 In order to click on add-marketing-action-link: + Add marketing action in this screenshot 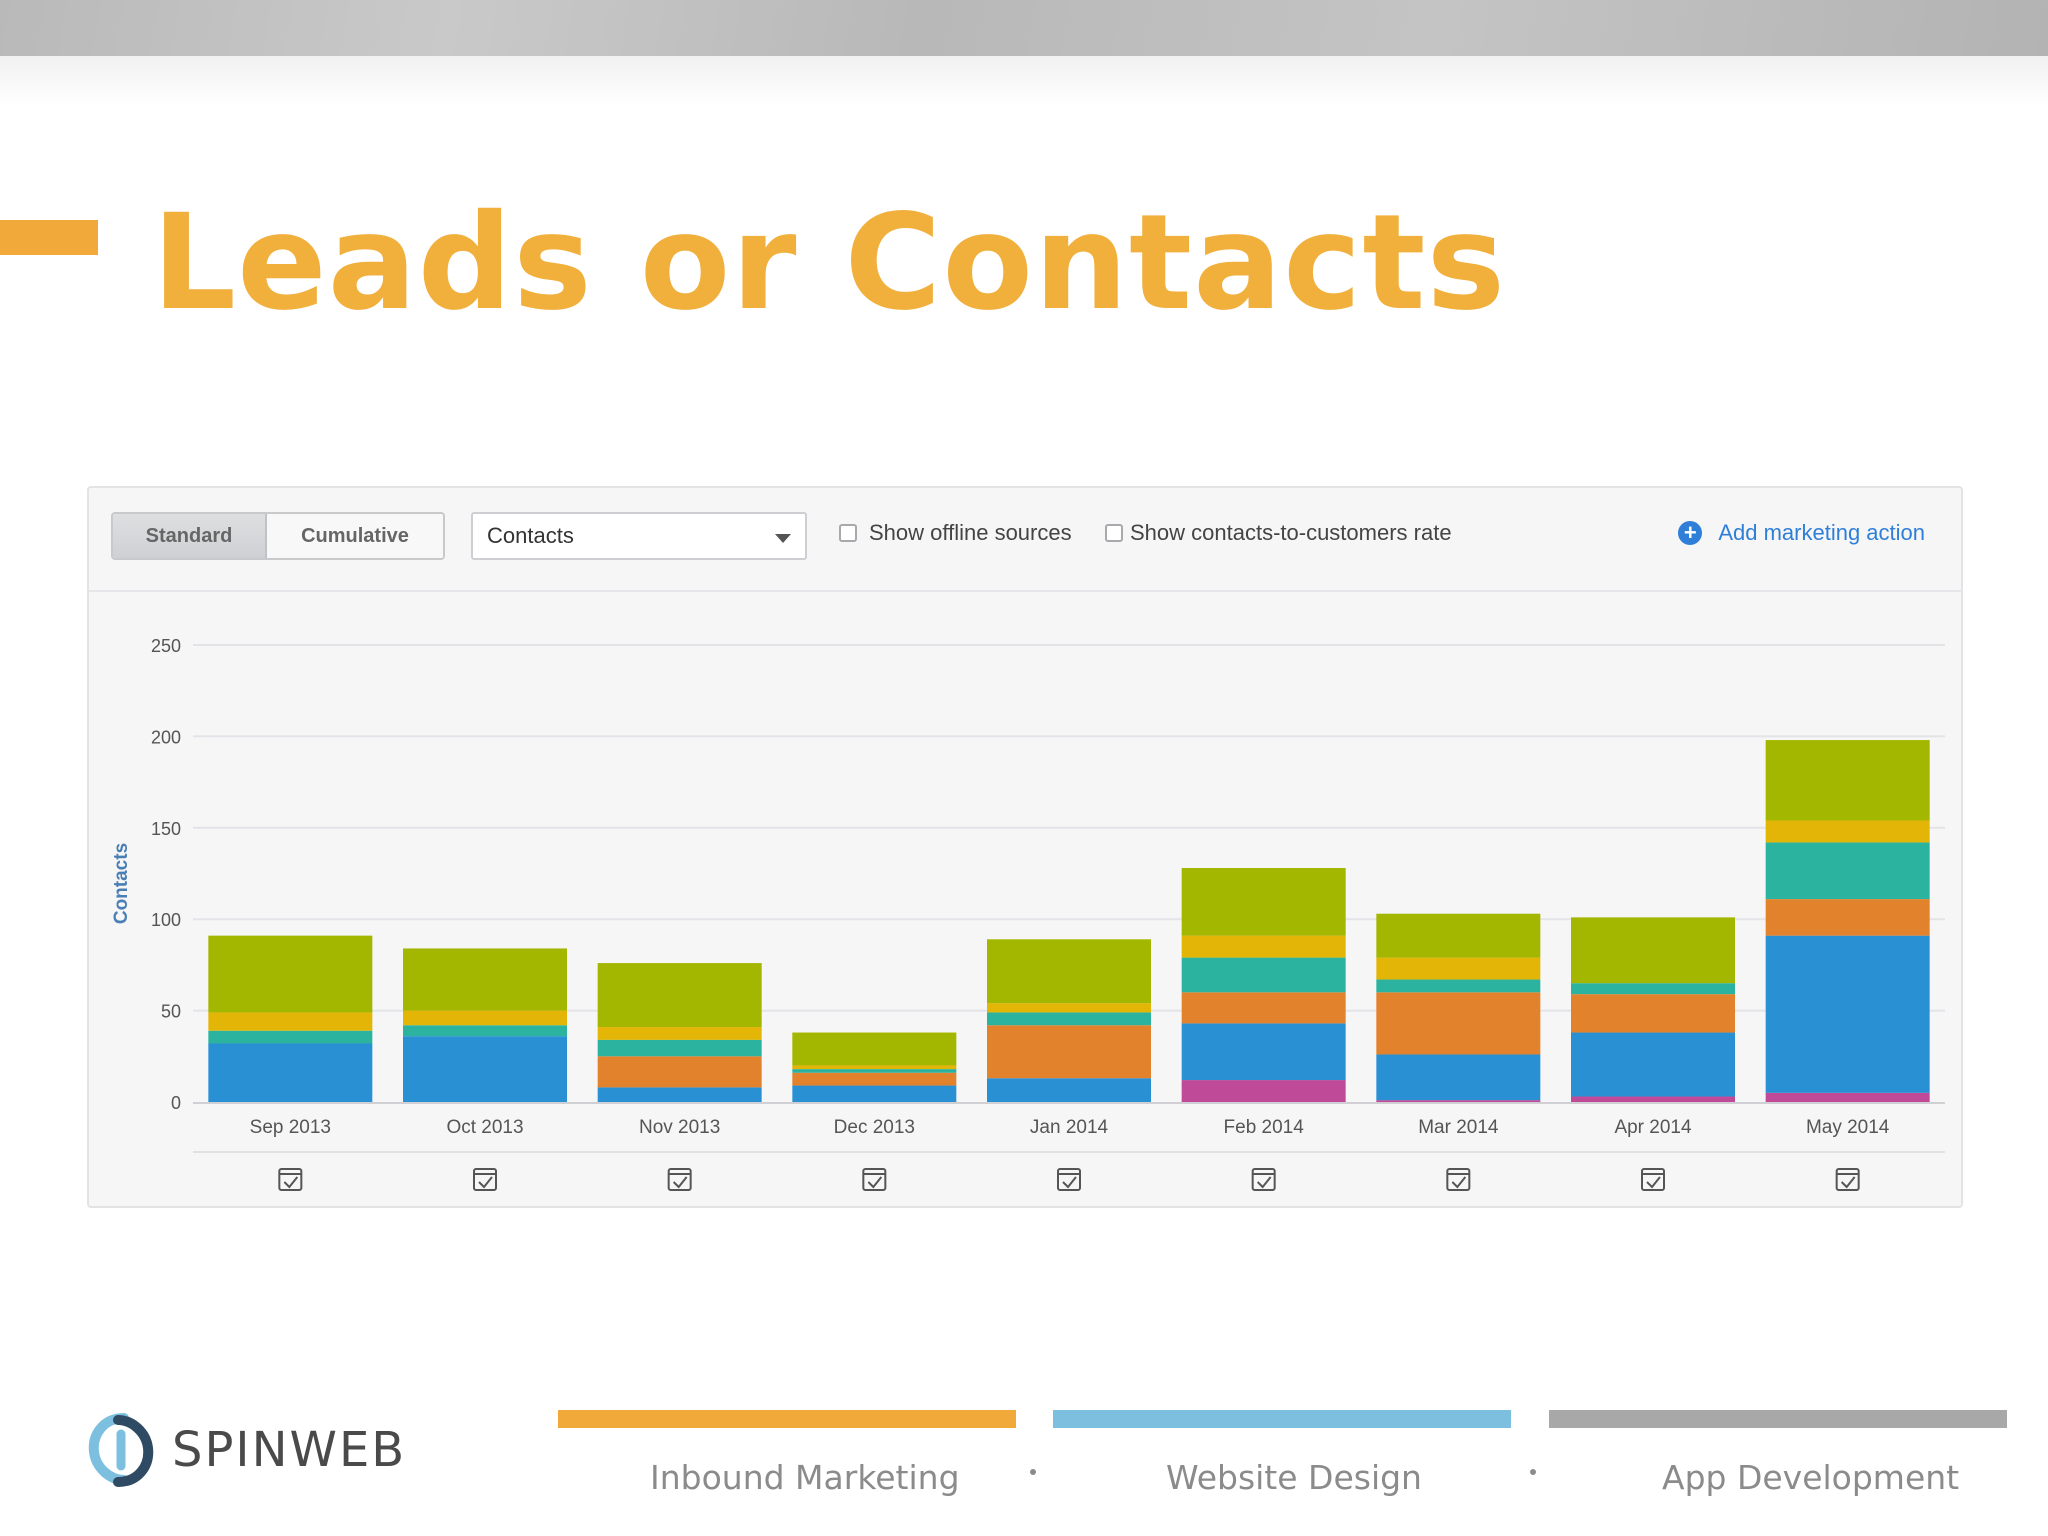, I will do `click(1801, 533)`.